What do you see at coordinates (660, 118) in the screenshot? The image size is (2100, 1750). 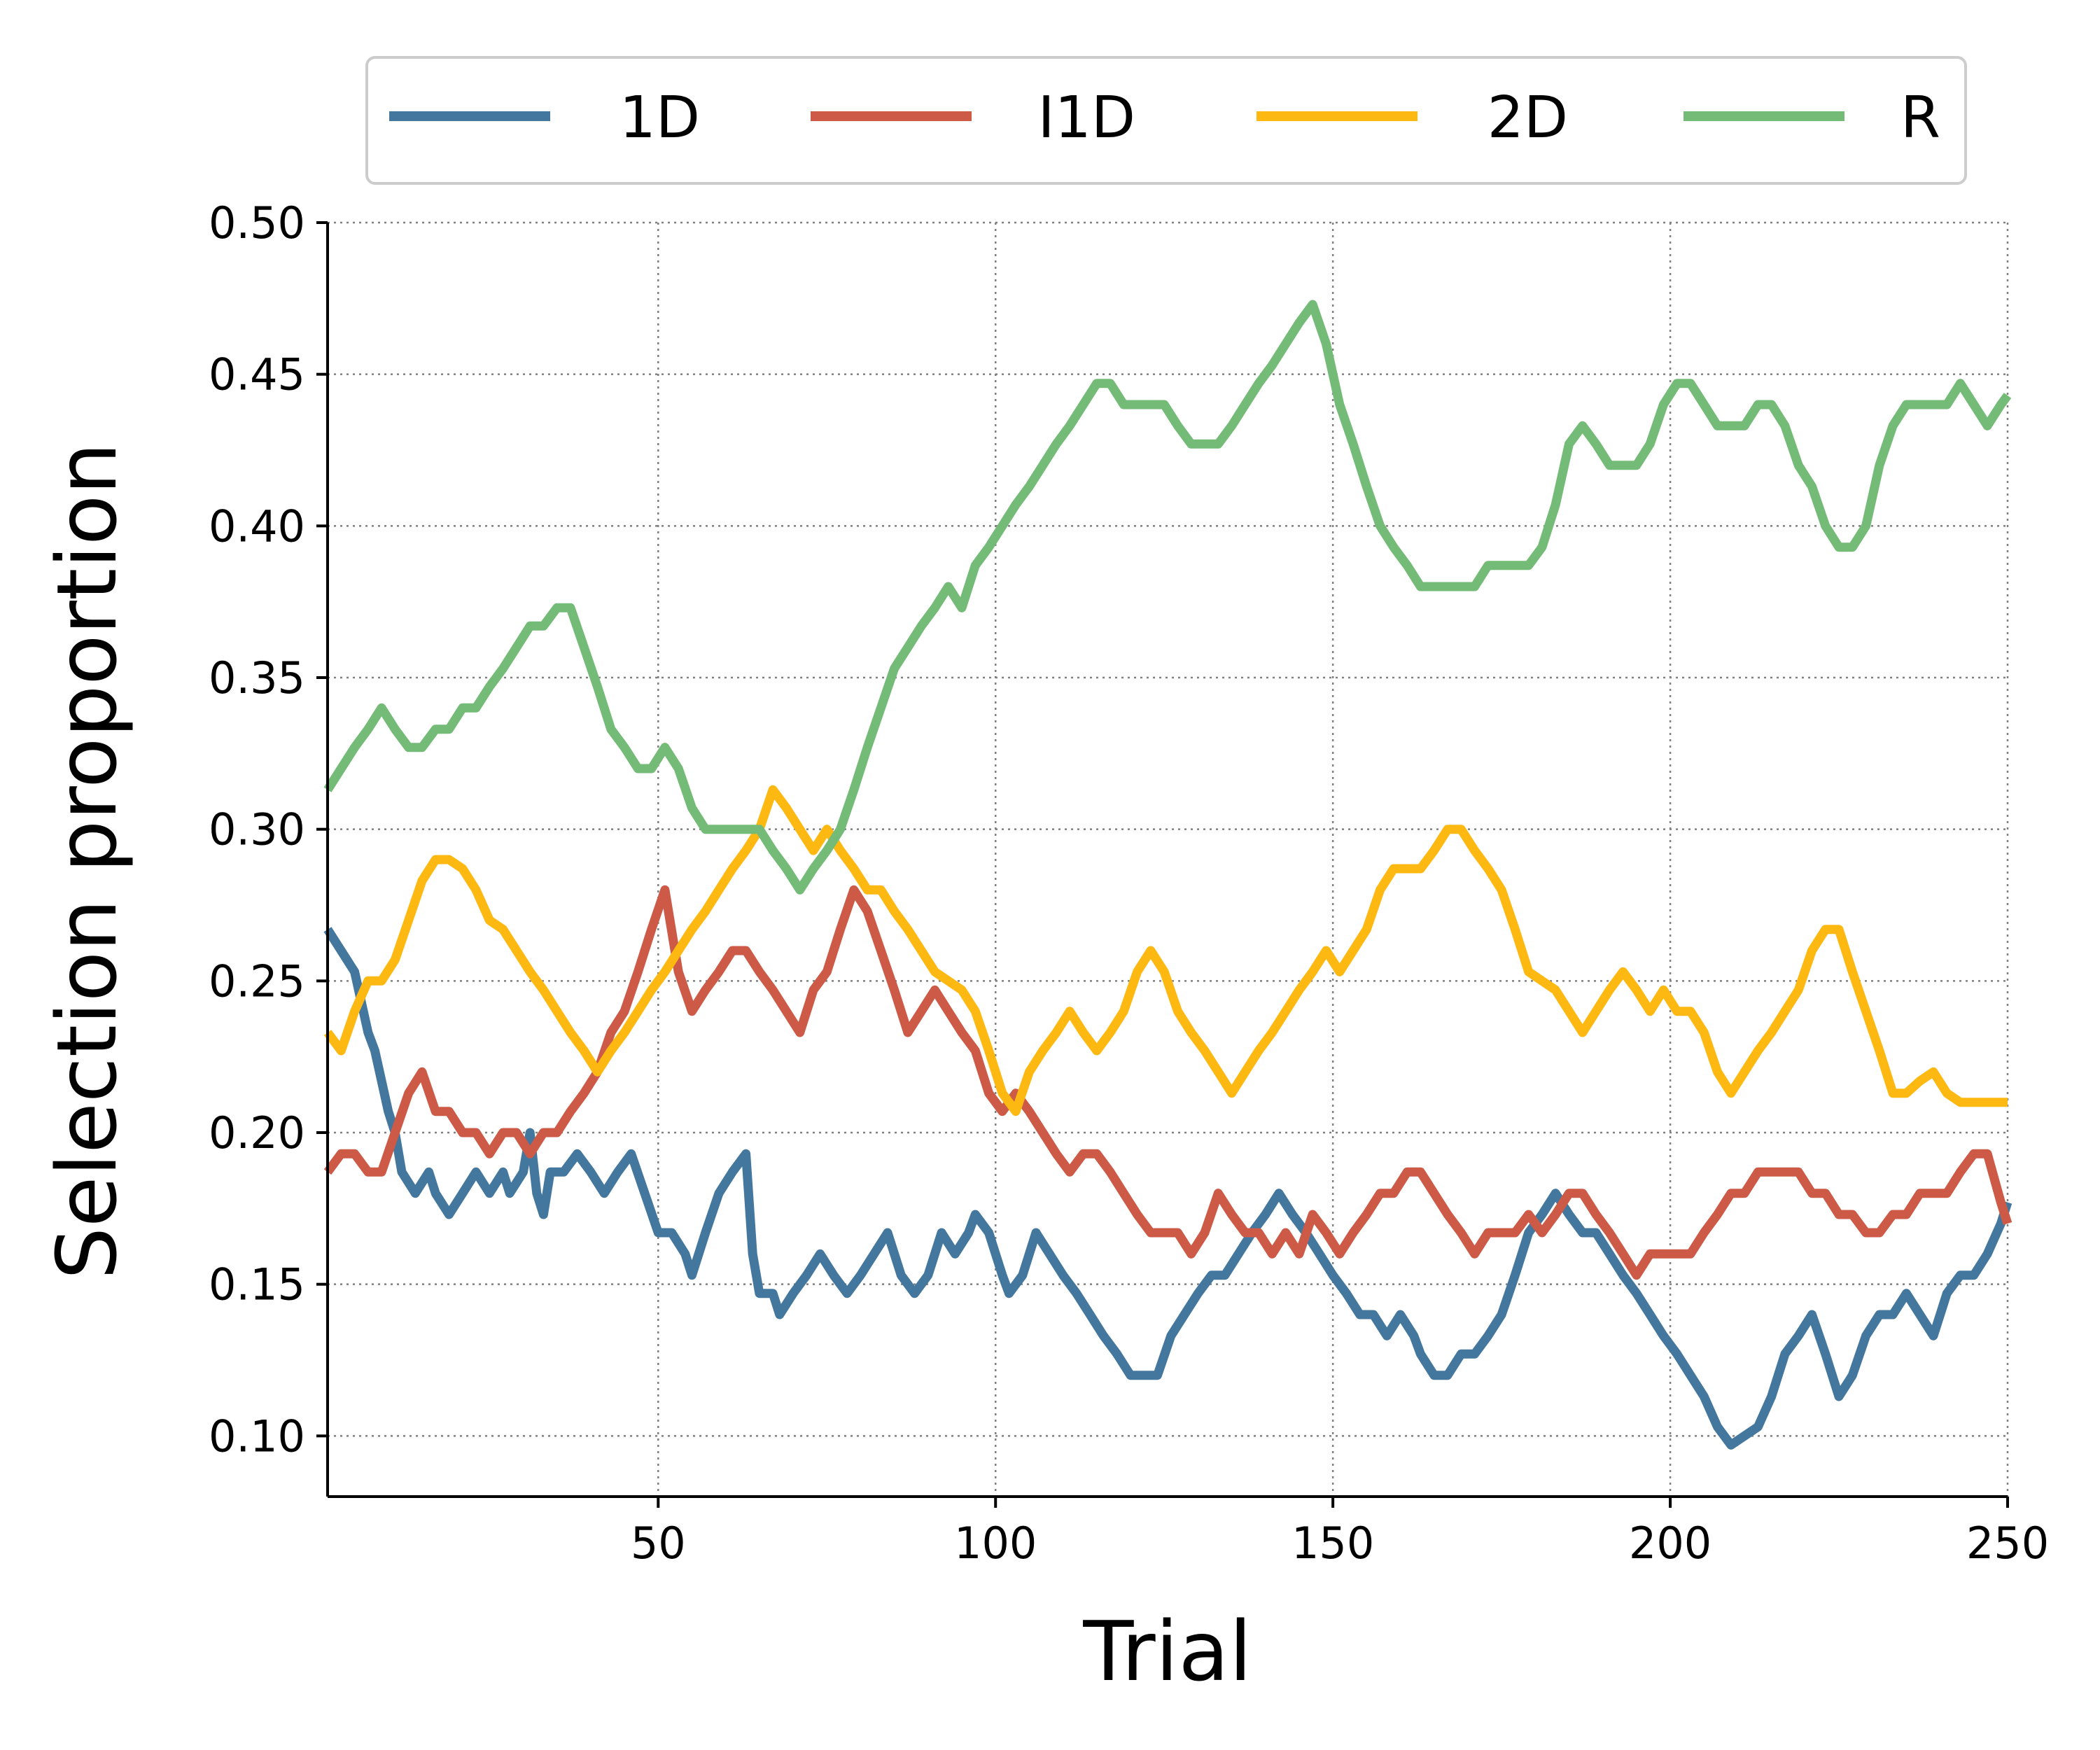 I see `legend-label-1d: 1D` at bounding box center [660, 118].